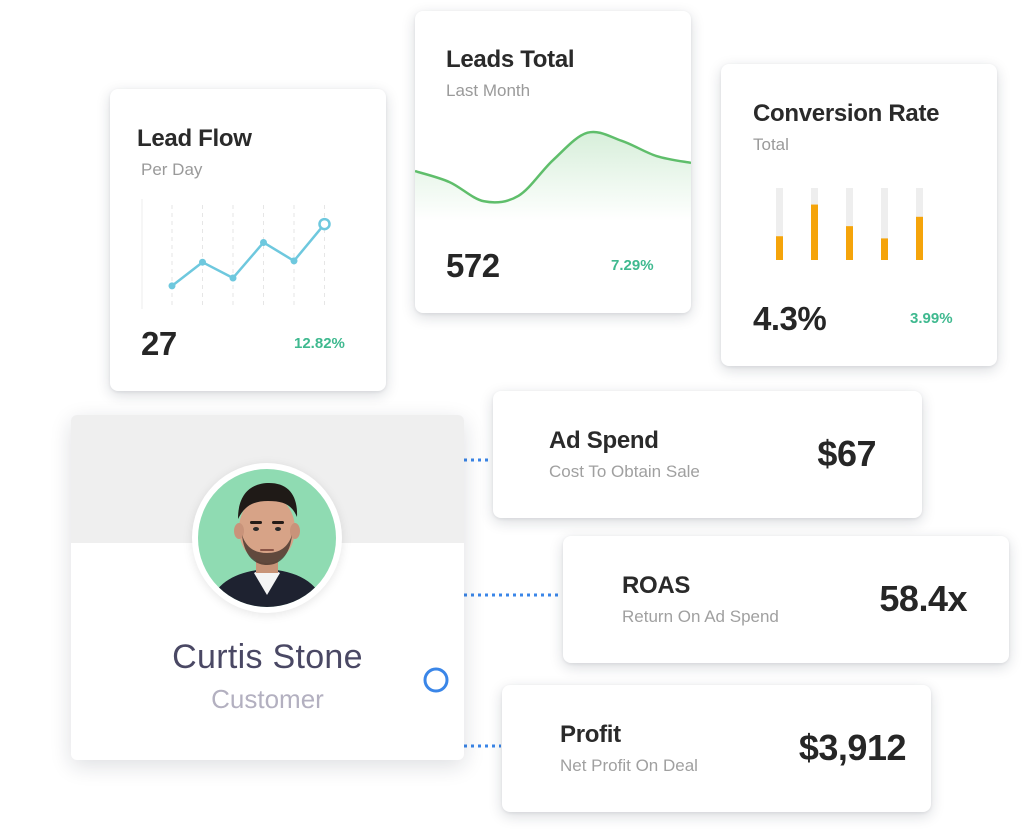 The width and height of the screenshot is (1024, 840). What do you see at coordinates (267, 657) in the screenshot?
I see `customer-name: Curtis Stone` at bounding box center [267, 657].